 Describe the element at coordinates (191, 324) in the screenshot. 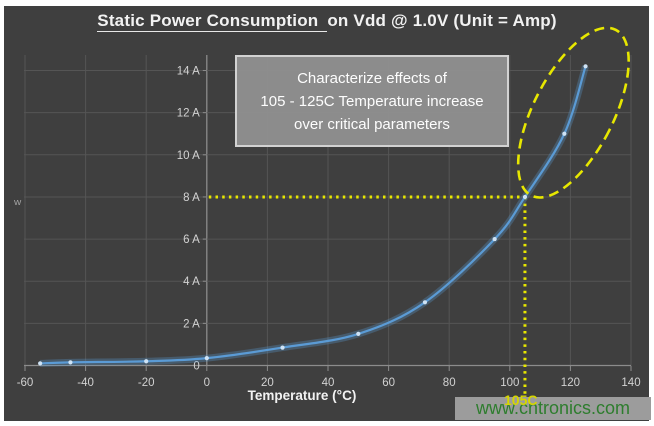

I see `y-tick-label: 2 A` at that location.